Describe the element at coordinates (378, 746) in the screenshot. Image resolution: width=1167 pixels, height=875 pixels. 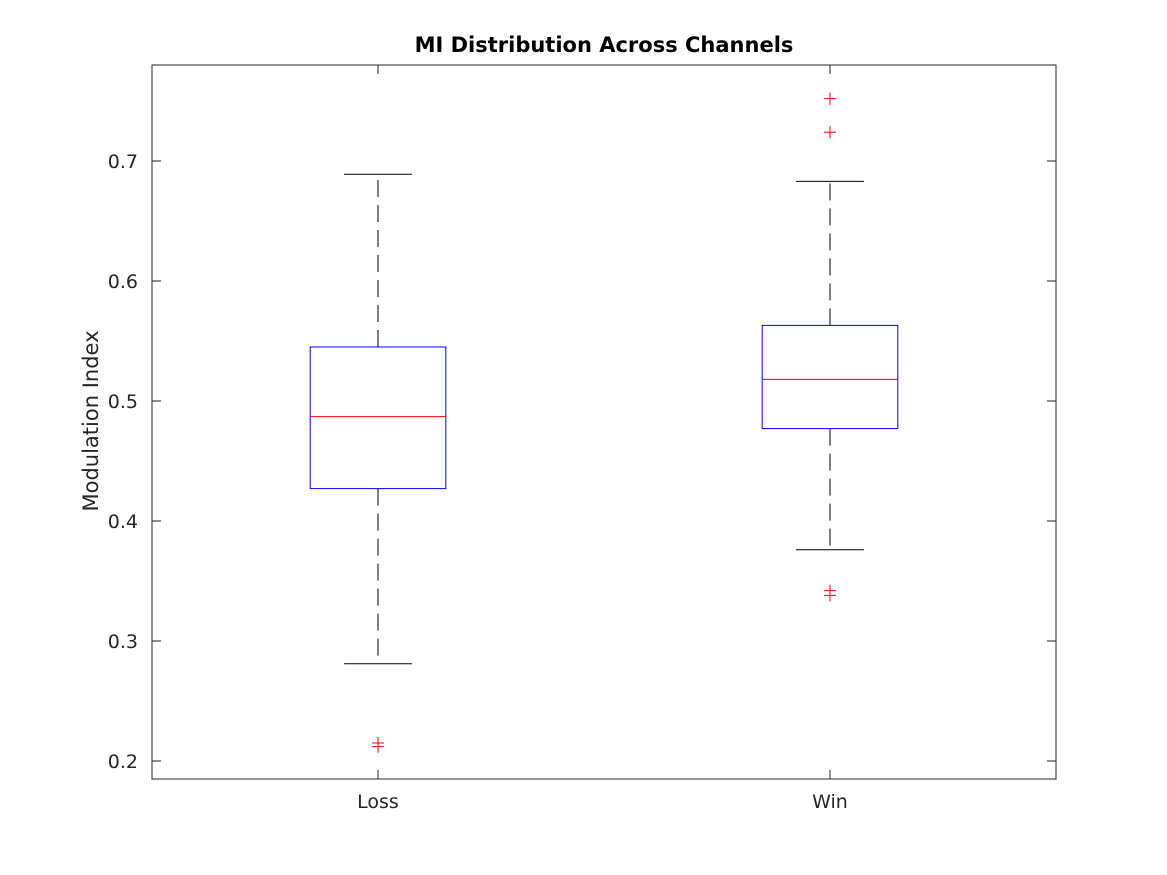
I see `outlier-marker-loss` at that location.